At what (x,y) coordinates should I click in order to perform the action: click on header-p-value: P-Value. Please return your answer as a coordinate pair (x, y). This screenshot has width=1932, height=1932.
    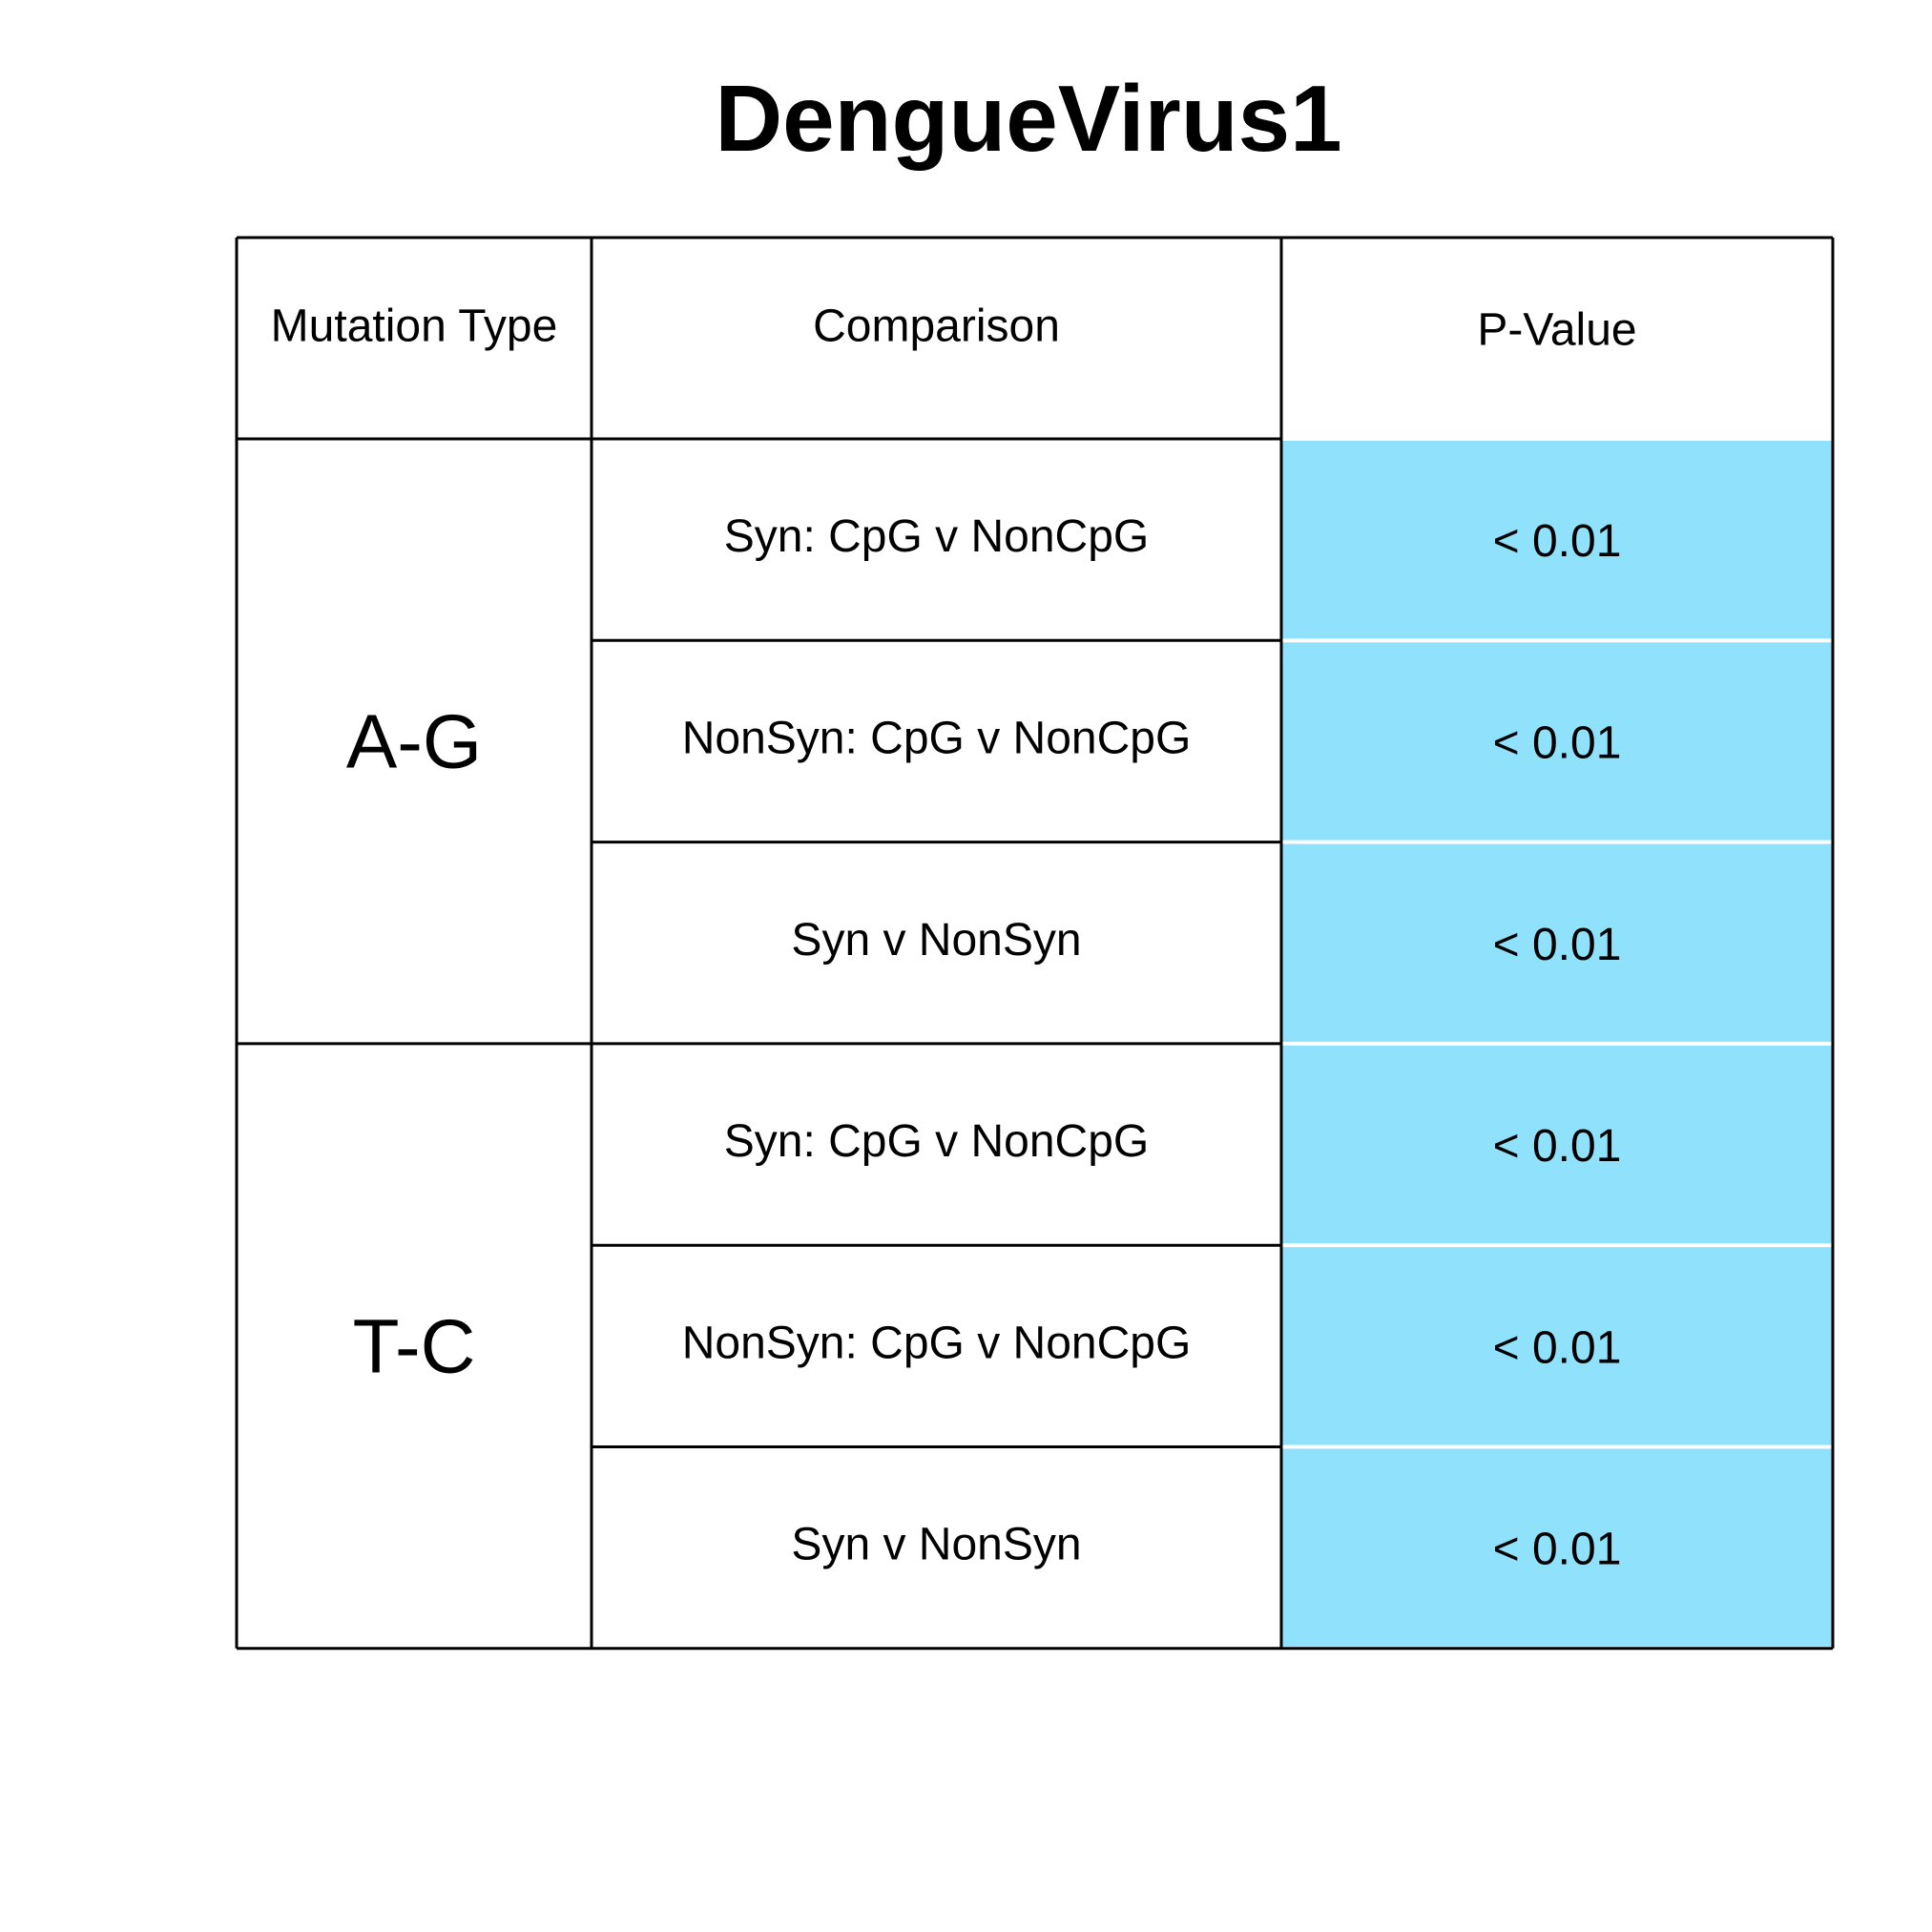
    Looking at the image, I should click on (1556, 330).